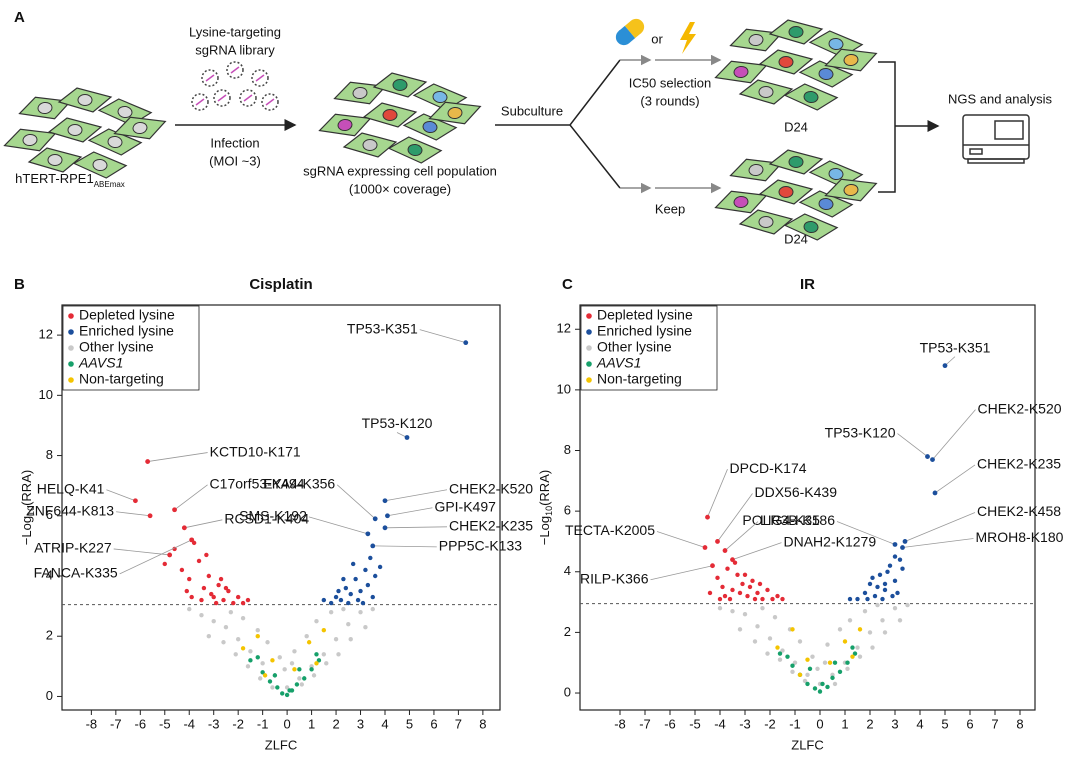 This screenshot has height=767, width=1080. Describe the element at coordinates (235, 86) in the screenshot. I see `virus-icons` at that location.